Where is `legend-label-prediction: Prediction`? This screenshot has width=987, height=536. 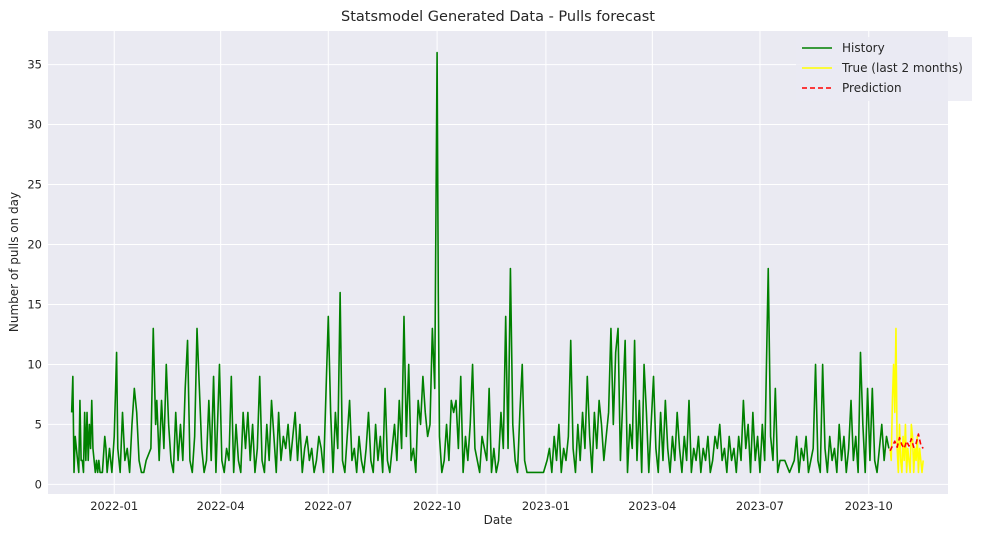
legend-label-prediction: Prediction is located at coordinates (872, 88).